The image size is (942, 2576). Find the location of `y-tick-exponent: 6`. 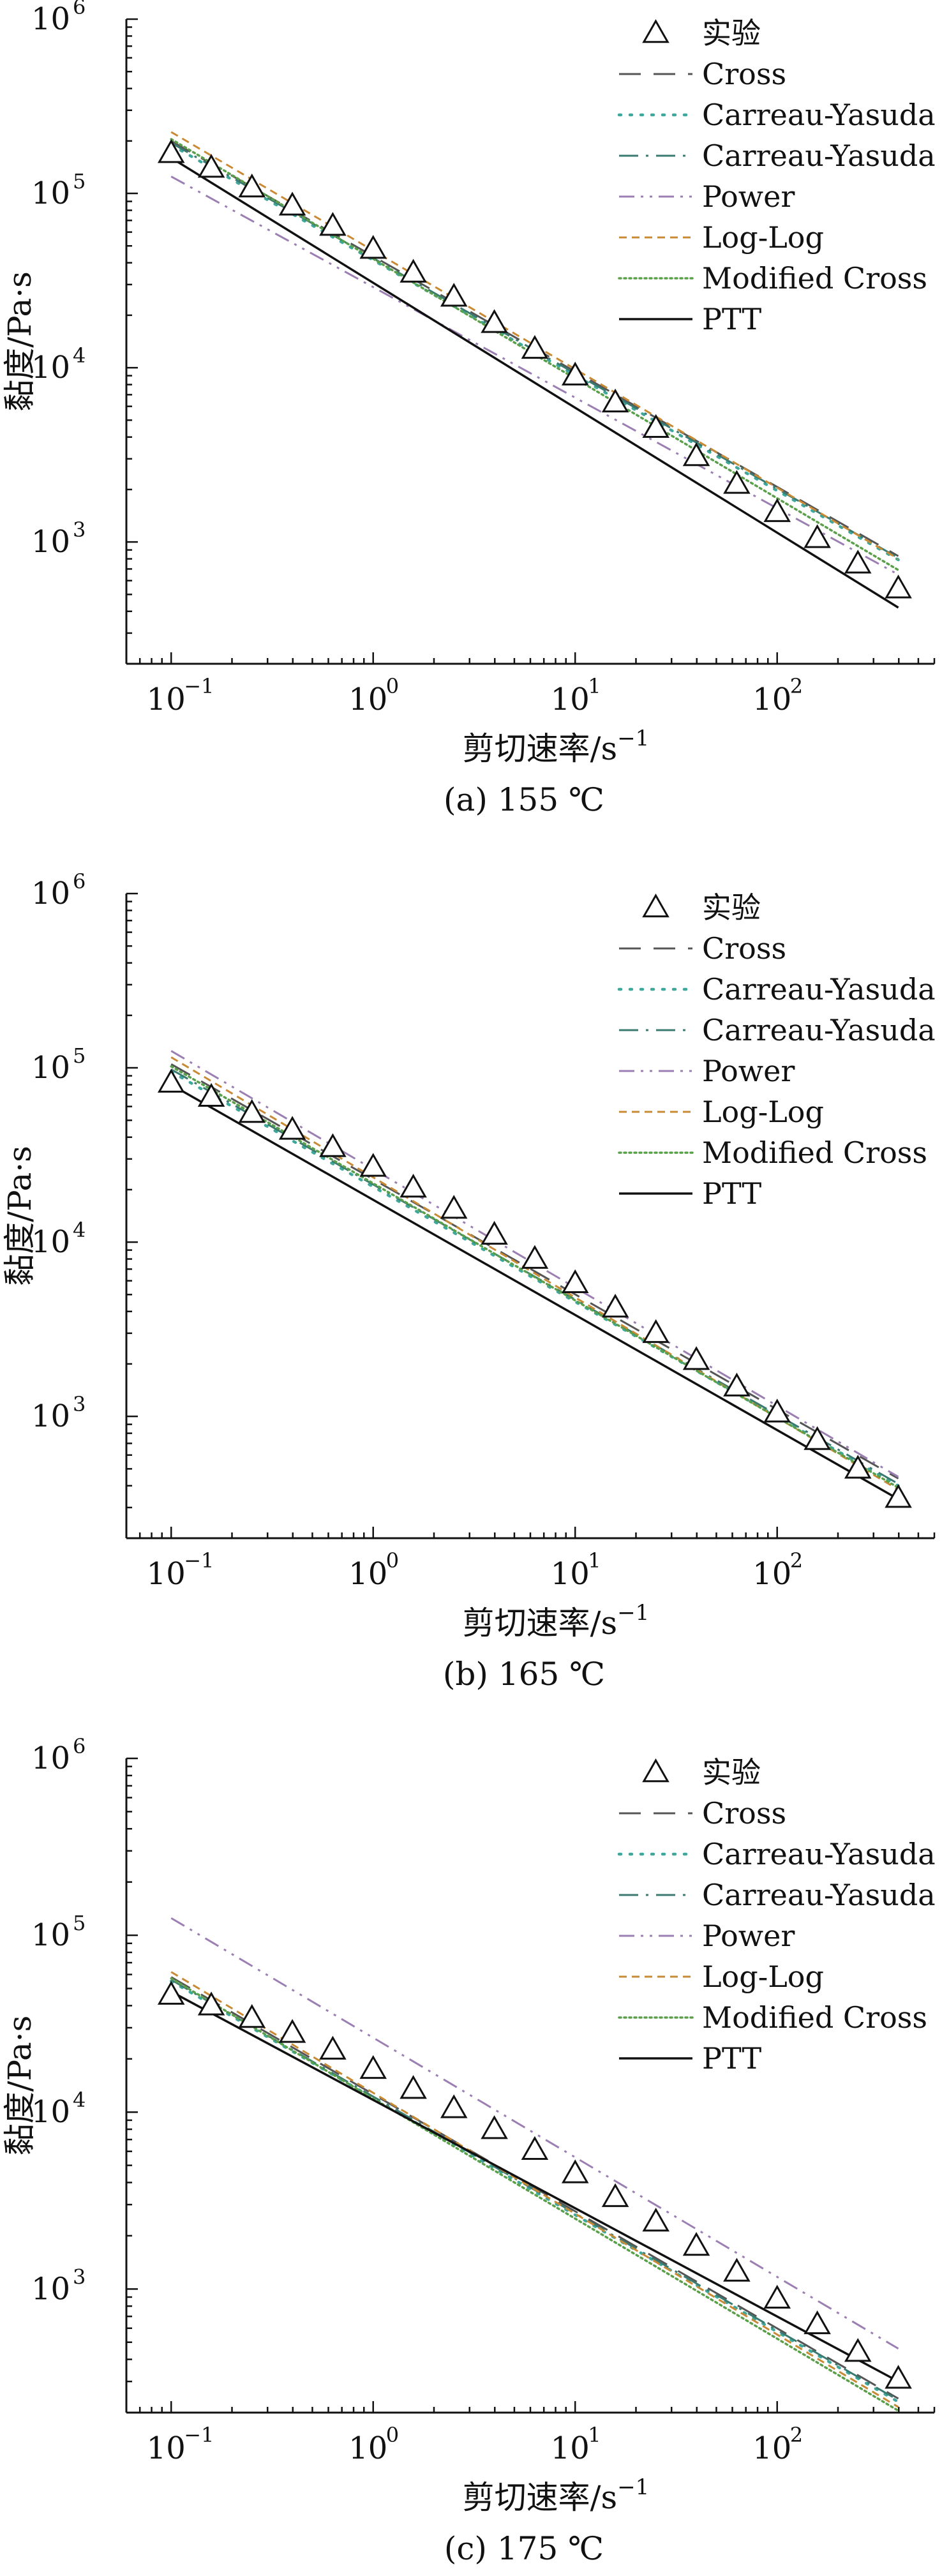

y-tick-exponent: 6 is located at coordinates (79, 1746).